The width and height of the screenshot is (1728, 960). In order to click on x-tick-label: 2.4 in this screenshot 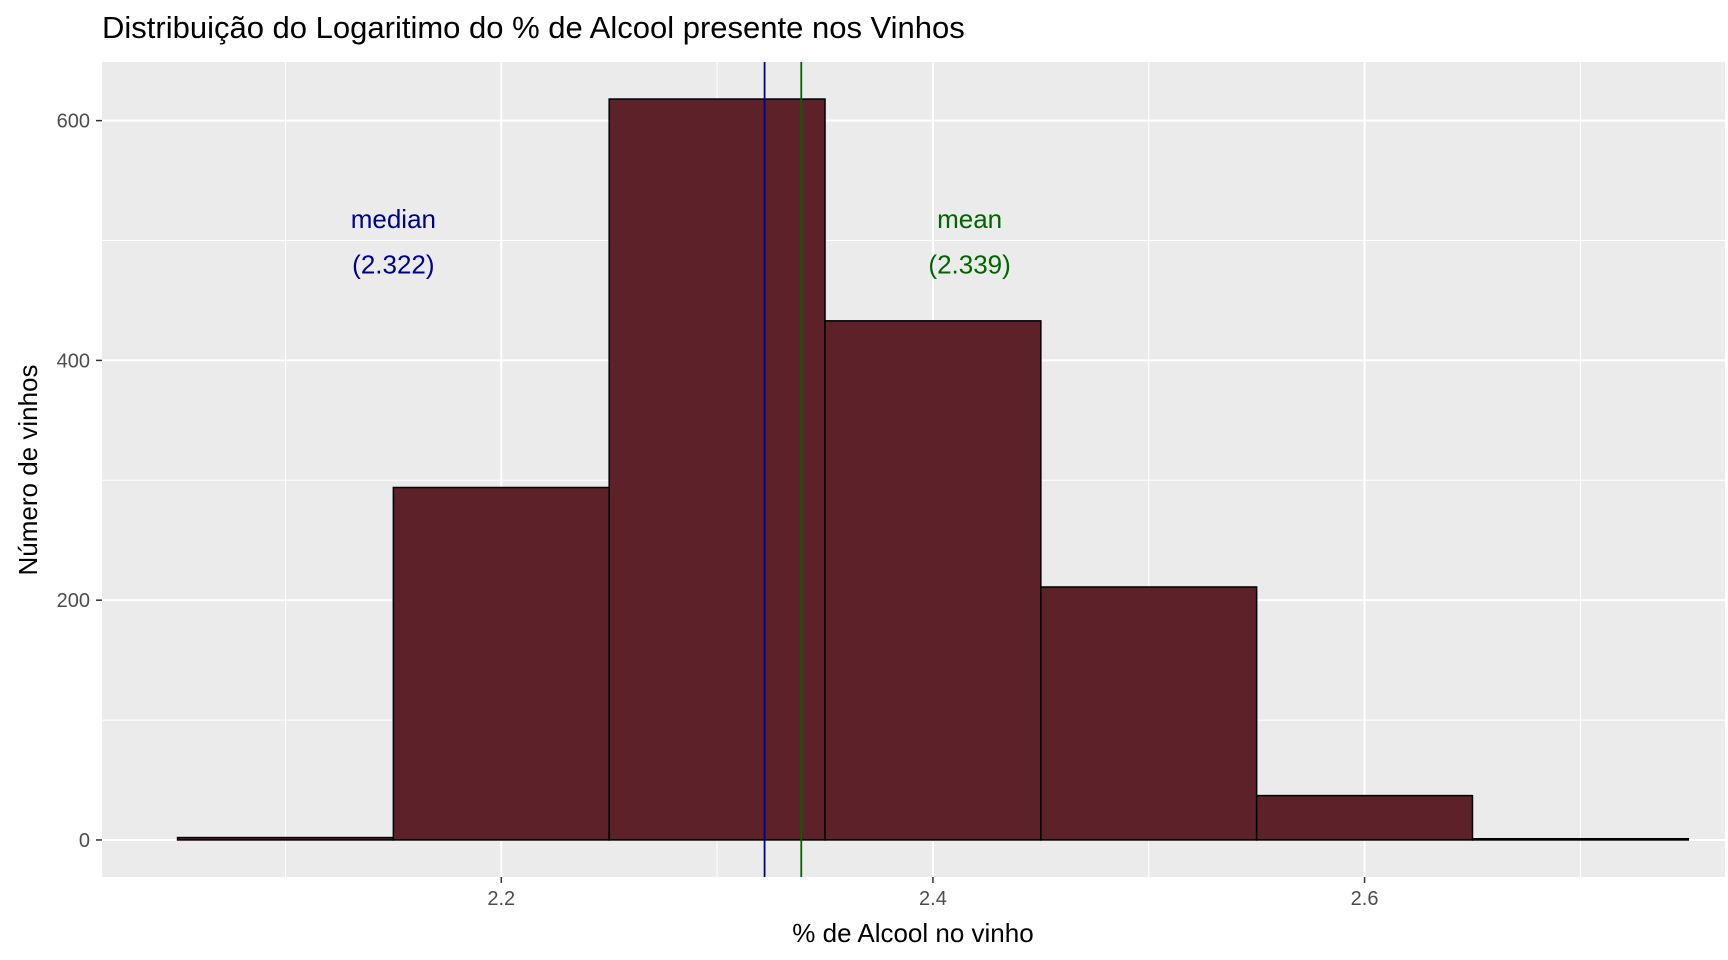, I will do `click(933, 899)`.